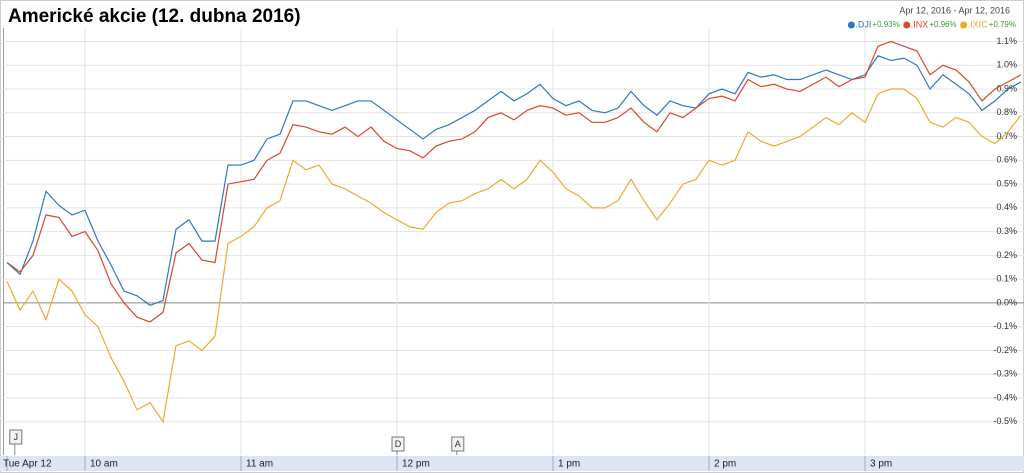 This screenshot has width=1024, height=473. Describe the element at coordinates (1006, 207) in the screenshot. I see `y-tick-label: 0.4%` at that location.